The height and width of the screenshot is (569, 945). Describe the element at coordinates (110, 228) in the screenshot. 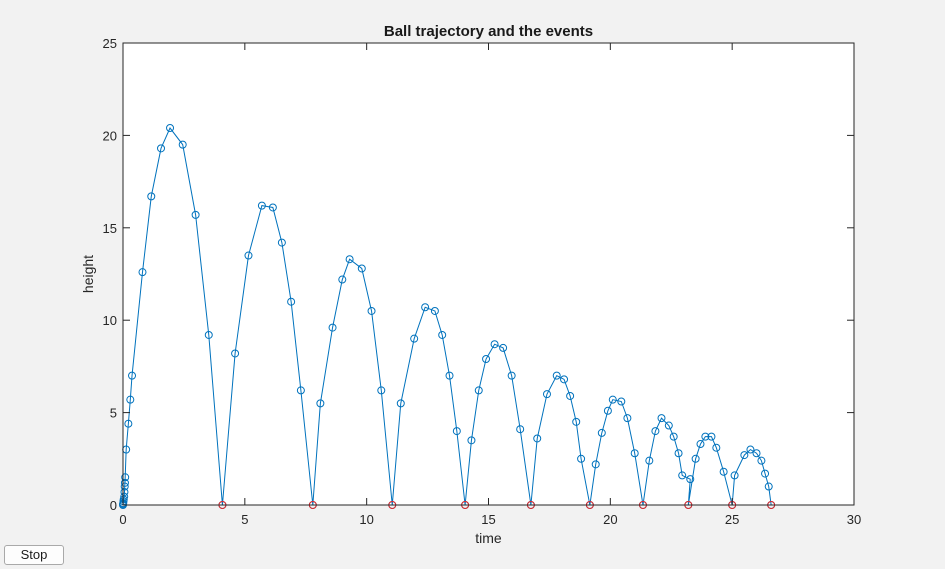

I see `y-tick-label: 15` at that location.